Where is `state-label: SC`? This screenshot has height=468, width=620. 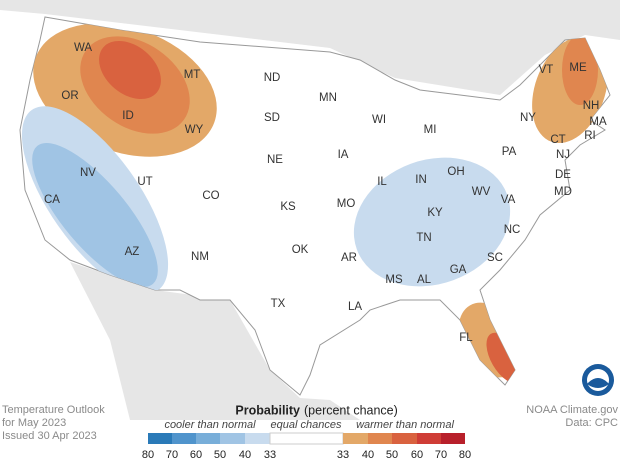
state-label: SC is located at coordinates (495, 258).